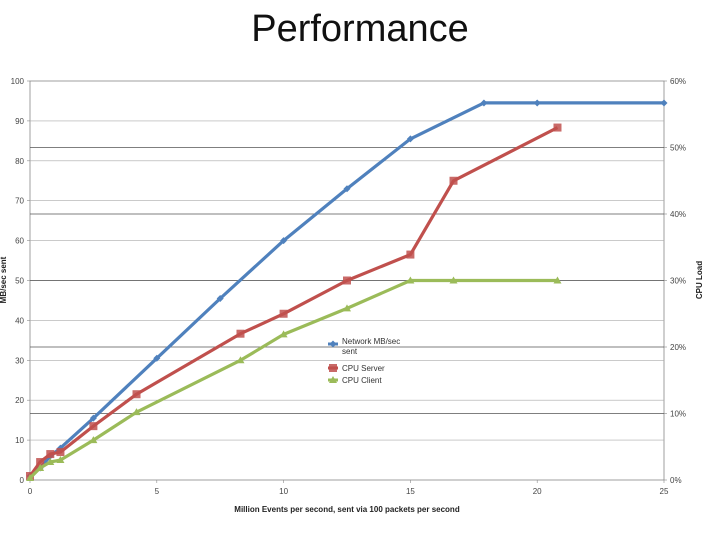 The height and width of the screenshot is (540, 720). I want to click on slide-title: Performance, so click(360, 29).